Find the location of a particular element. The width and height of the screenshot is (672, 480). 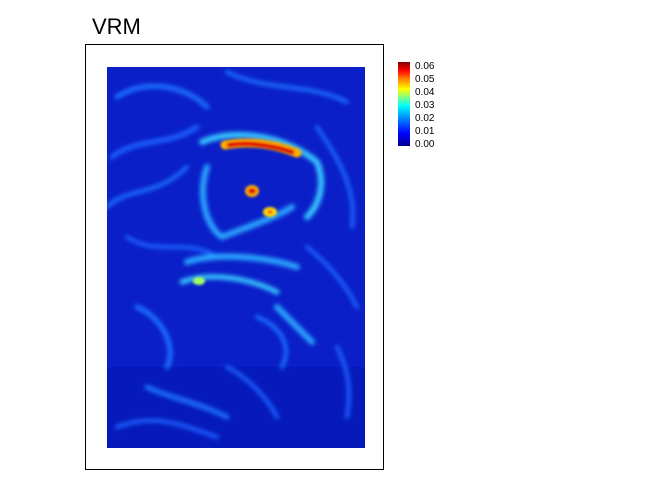

legend-label: 0.05 is located at coordinates (424, 80).